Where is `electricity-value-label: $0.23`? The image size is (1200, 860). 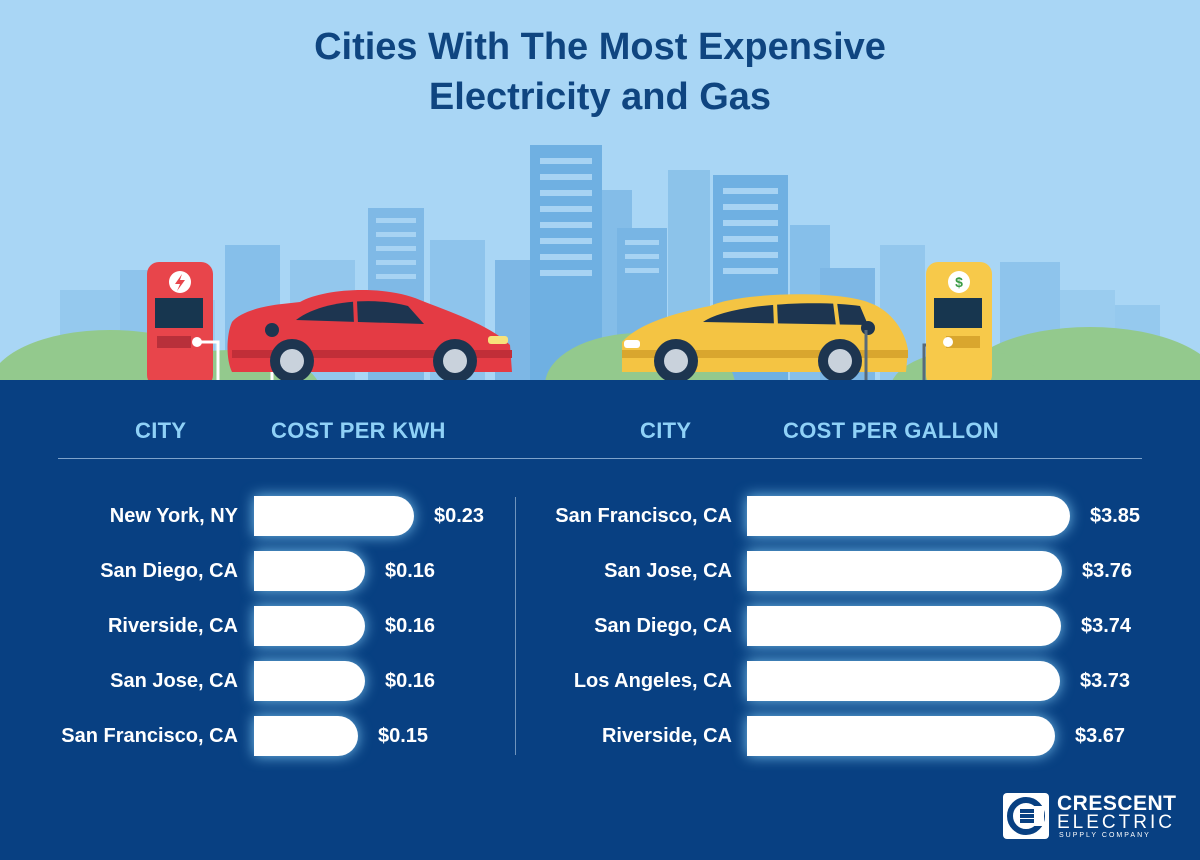
electricity-value-label: $0.23 is located at coordinates (459, 516).